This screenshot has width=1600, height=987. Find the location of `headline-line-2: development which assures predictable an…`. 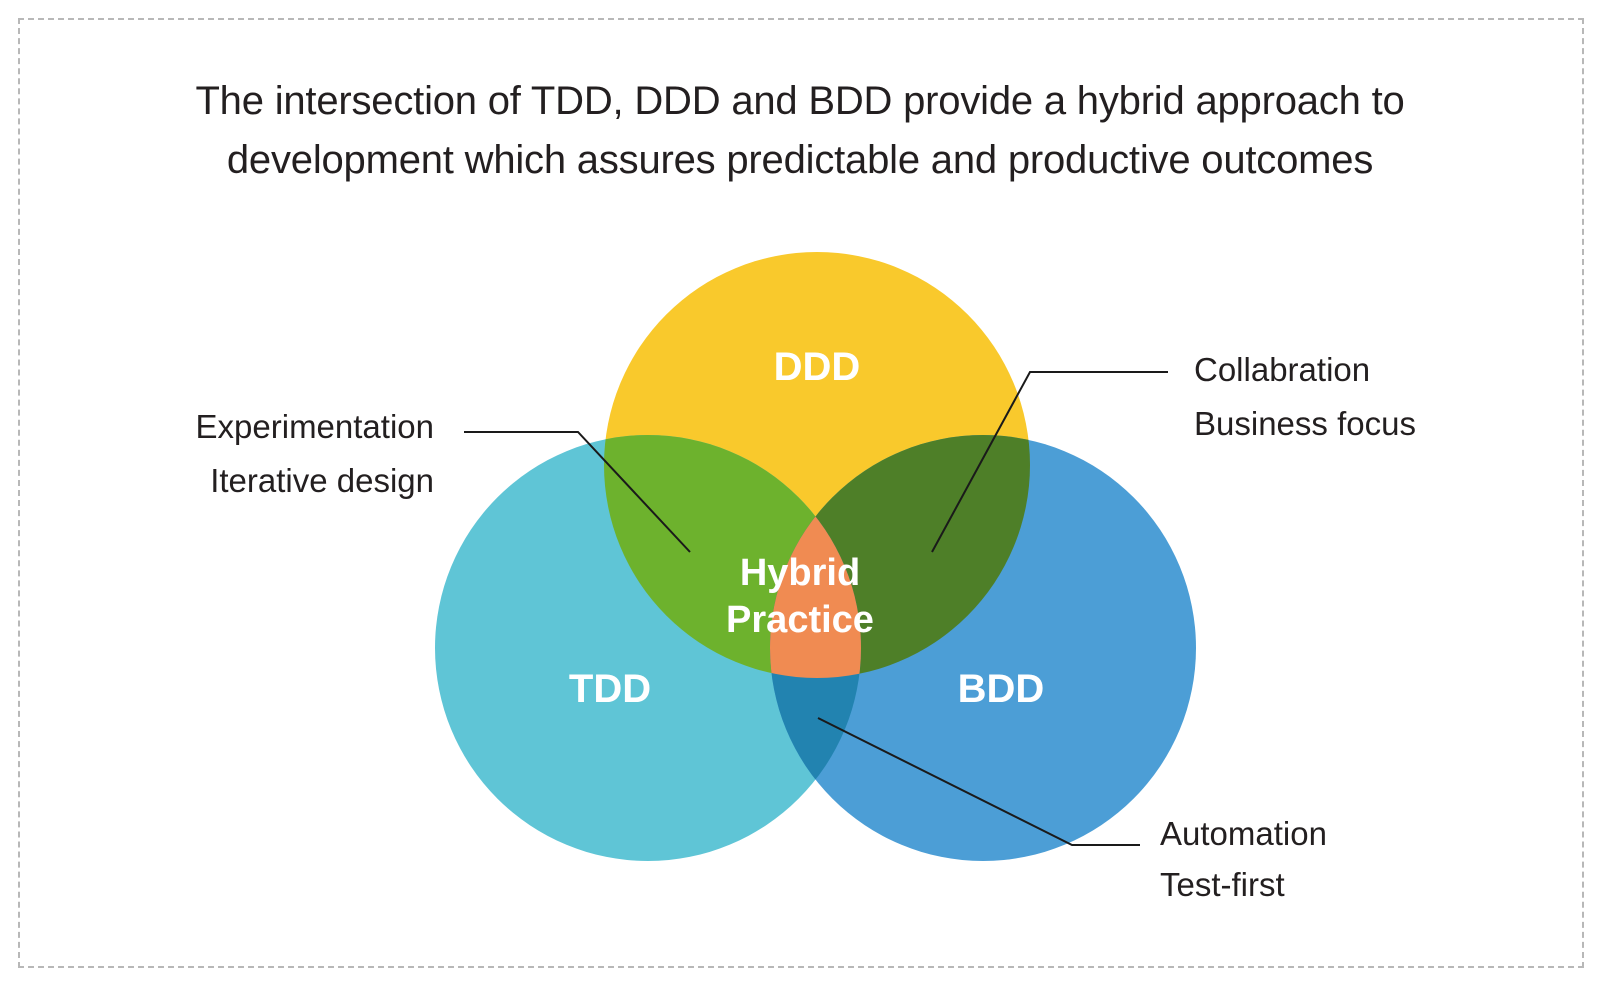

headline-line-2: development which assures predictable an… is located at coordinates (800, 160).